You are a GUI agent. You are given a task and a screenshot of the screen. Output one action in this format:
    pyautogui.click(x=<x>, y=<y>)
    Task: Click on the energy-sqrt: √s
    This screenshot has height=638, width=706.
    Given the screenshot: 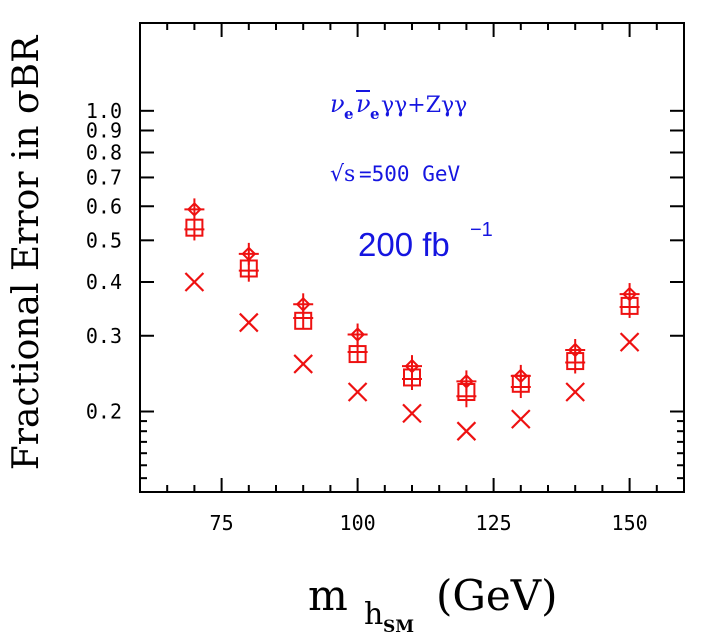 What is the action you would take?
    pyautogui.click(x=342, y=174)
    